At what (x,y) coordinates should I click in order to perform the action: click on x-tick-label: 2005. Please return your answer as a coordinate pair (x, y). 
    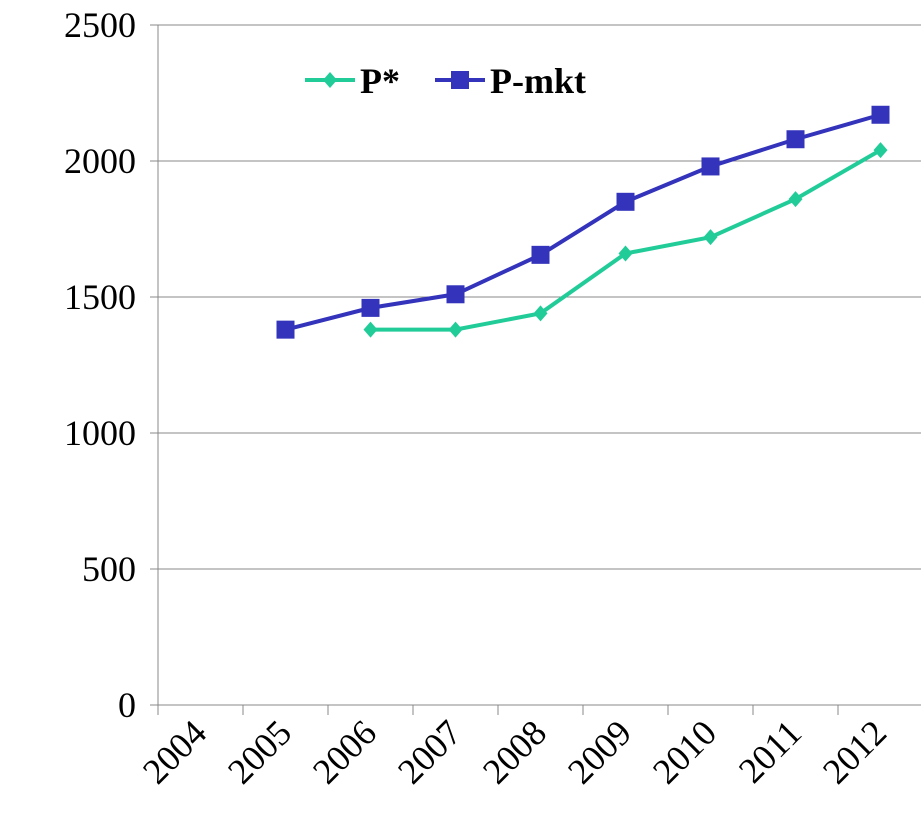
    Looking at the image, I should click on (259, 751).